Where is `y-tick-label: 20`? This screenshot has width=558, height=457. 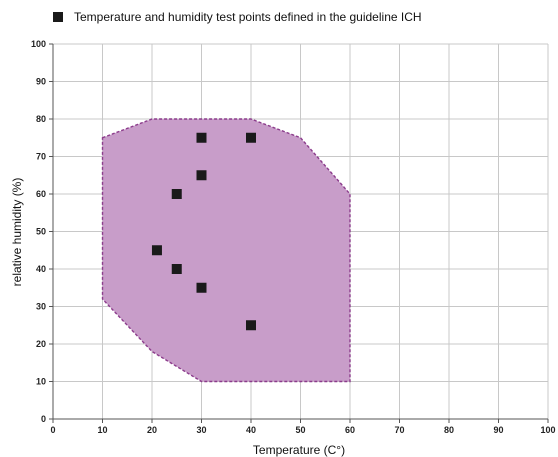 y-tick-label: 20 is located at coordinates (41, 344).